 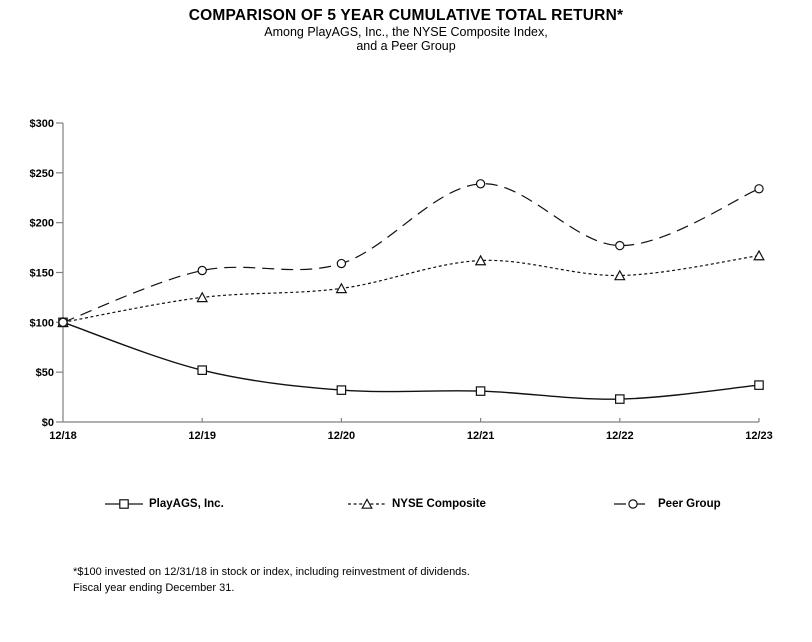 What do you see at coordinates (124, 504) in the screenshot?
I see `playags-line-sample-icon` at bounding box center [124, 504].